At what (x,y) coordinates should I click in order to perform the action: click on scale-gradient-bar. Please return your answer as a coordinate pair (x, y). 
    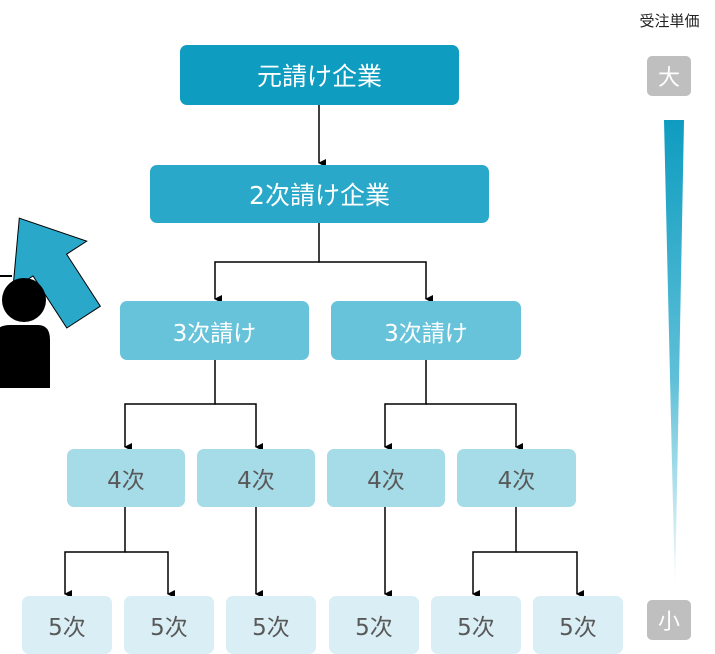
    Looking at the image, I should click on (674, 356).